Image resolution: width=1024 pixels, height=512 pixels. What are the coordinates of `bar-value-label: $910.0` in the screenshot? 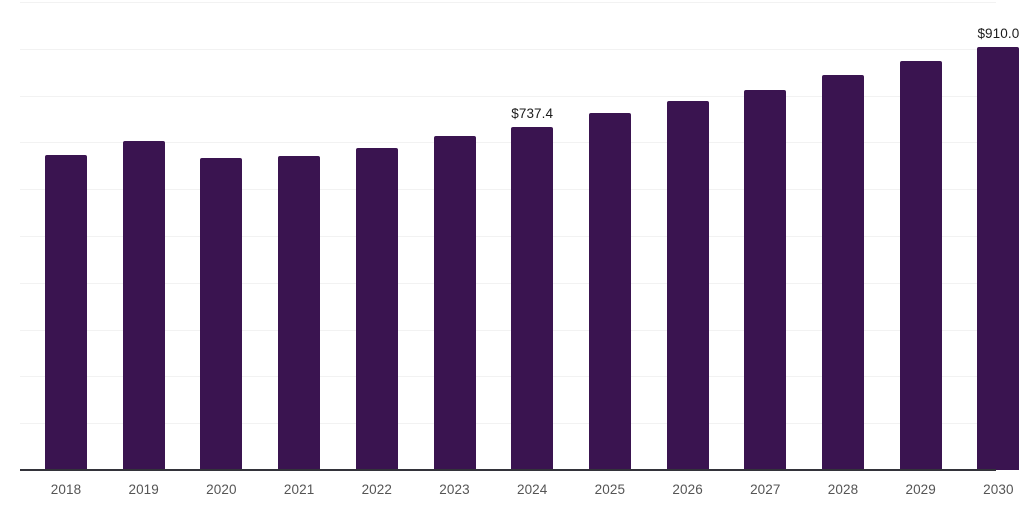 It's located at (998, 34).